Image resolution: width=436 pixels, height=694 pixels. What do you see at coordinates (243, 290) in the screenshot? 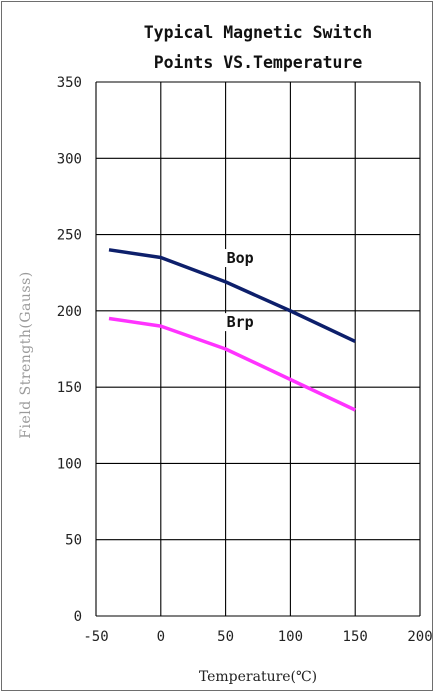
I see `annotation-layer: Bop Brp` at bounding box center [243, 290].